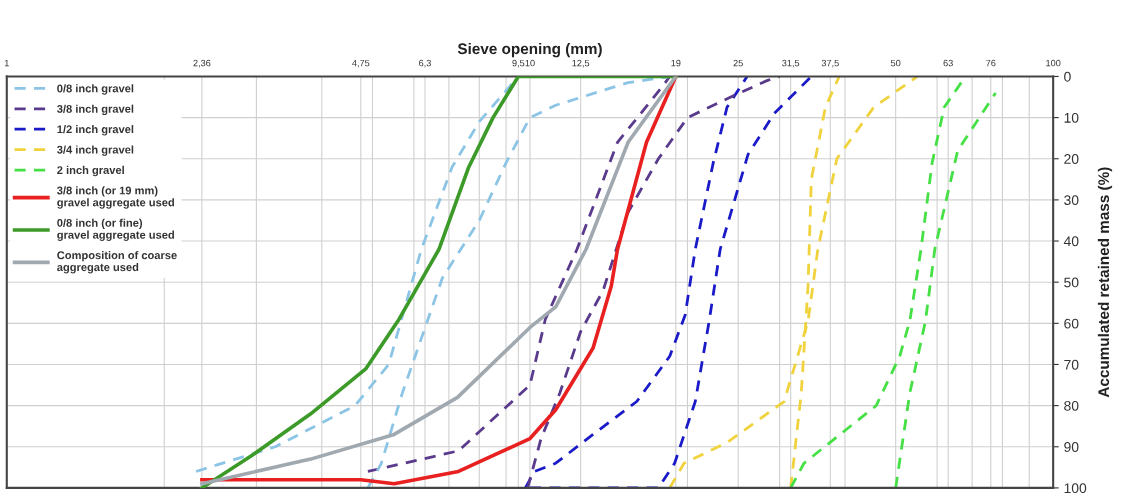 This screenshot has width=1130, height=503. Describe the element at coordinates (676, 63) in the screenshot. I see `x-tick-label: 19` at that location.